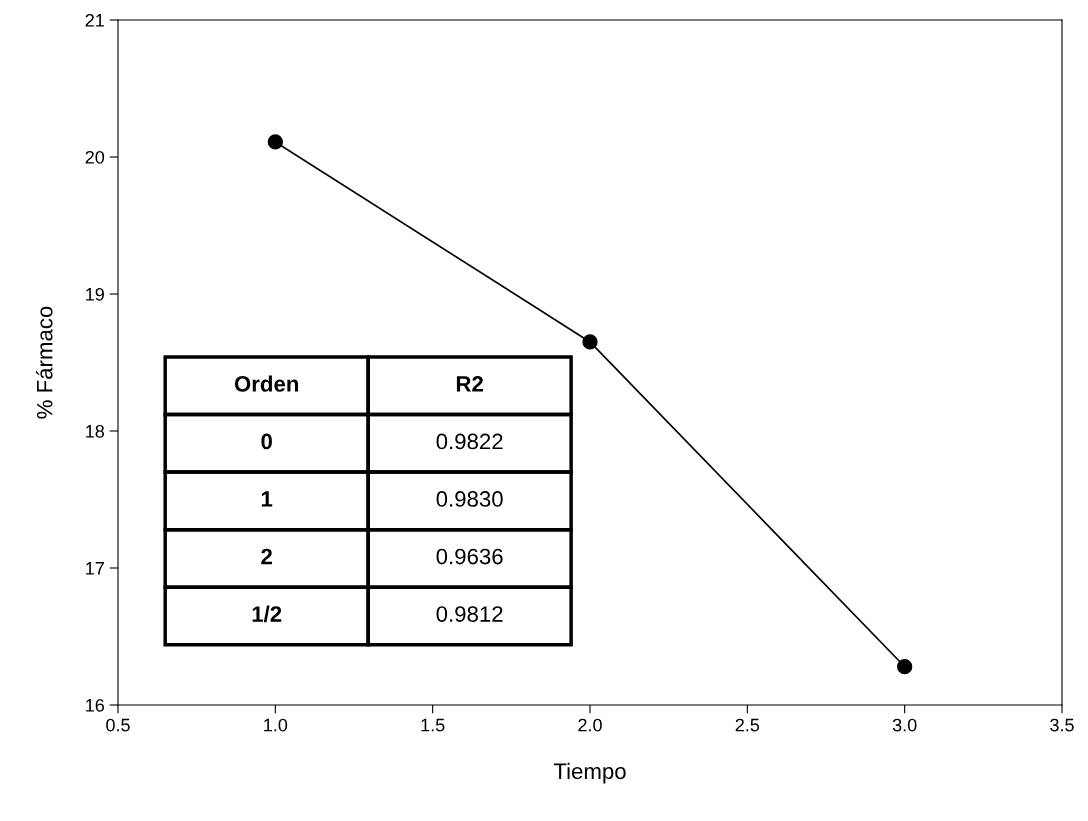 The height and width of the screenshot is (821, 1088). I want to click on x-axis-title: Tiempo, so click(589, 773).